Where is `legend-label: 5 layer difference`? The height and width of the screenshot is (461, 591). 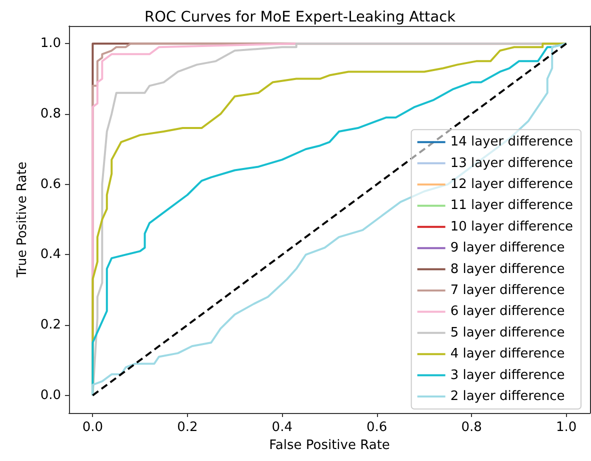 legend-label: 5 layer difference is located at coordinates (507, 332).